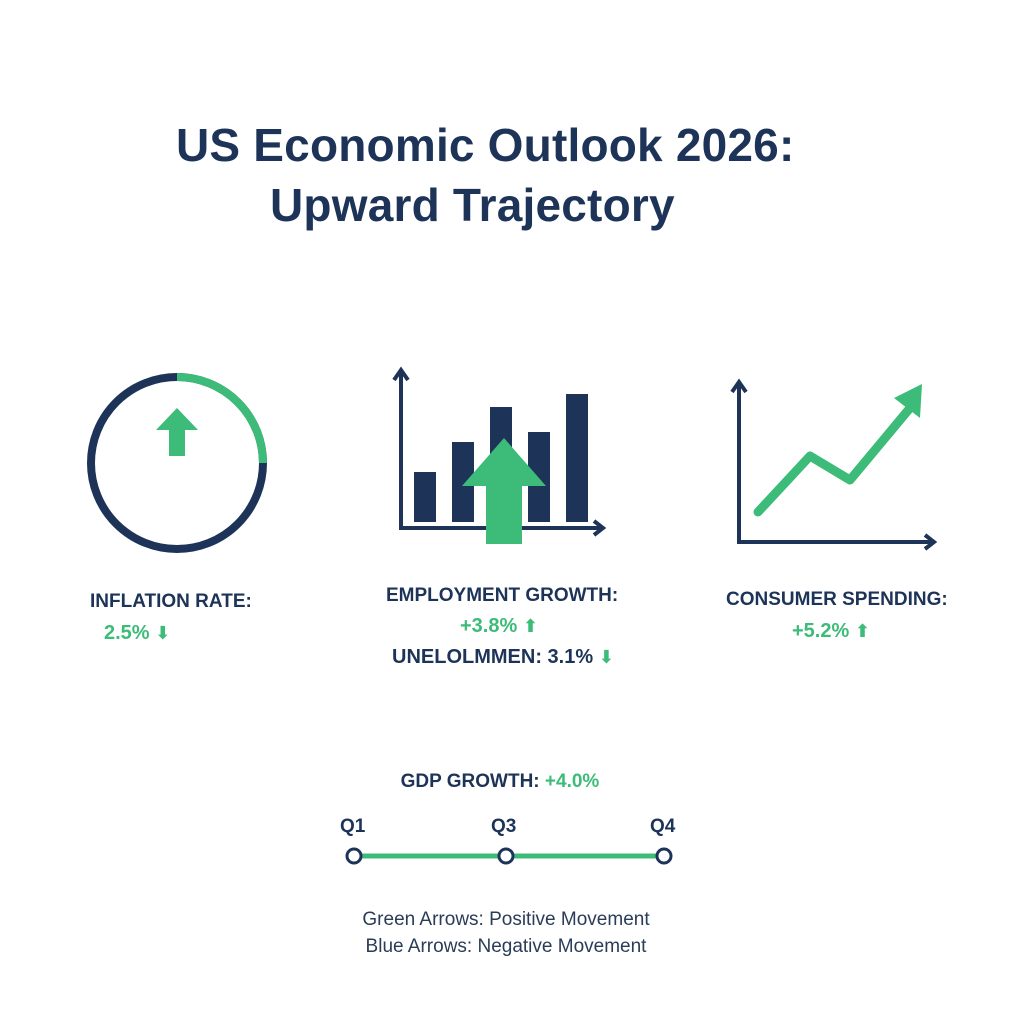 The height and width of the screenshot is (1024, 1024). Describe the element at coordinates (467, 657) in the screenshot. I see `unemployment-label: UNELOLMMEN:` at that location.